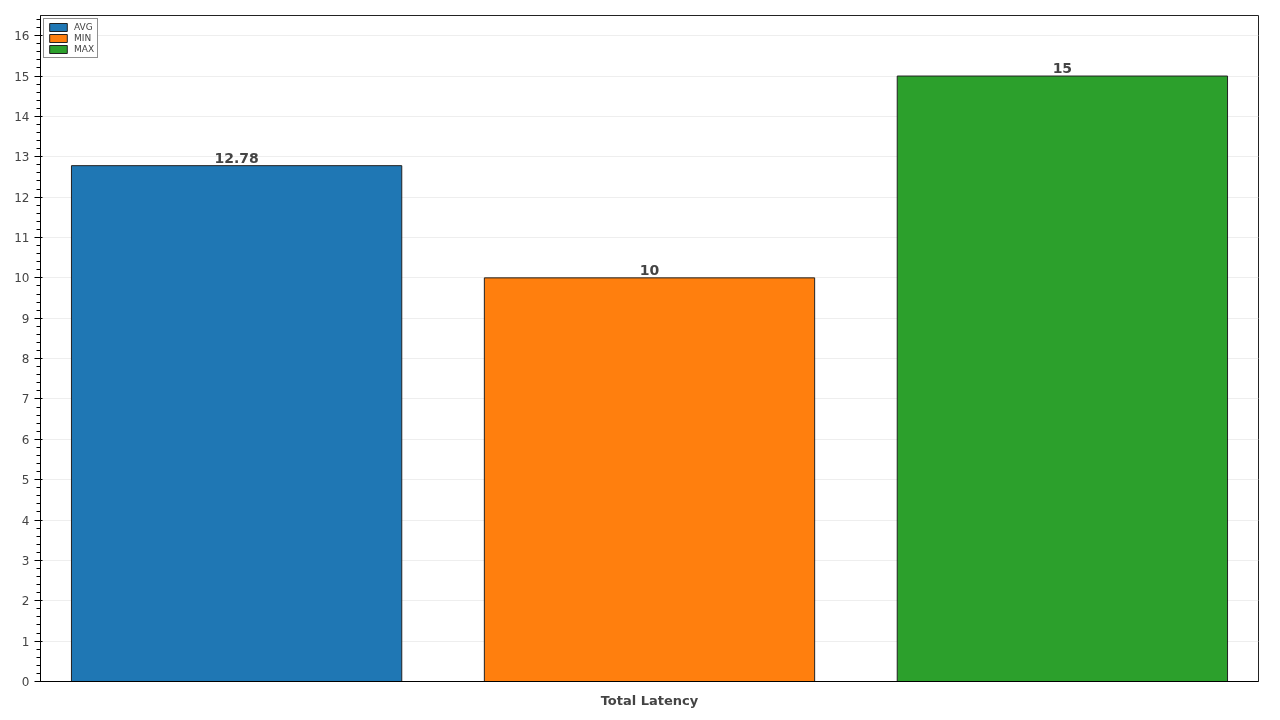 The height and width of the screenshot is (720, 1280). I want to click on data-label: 10, so click(649, 269).